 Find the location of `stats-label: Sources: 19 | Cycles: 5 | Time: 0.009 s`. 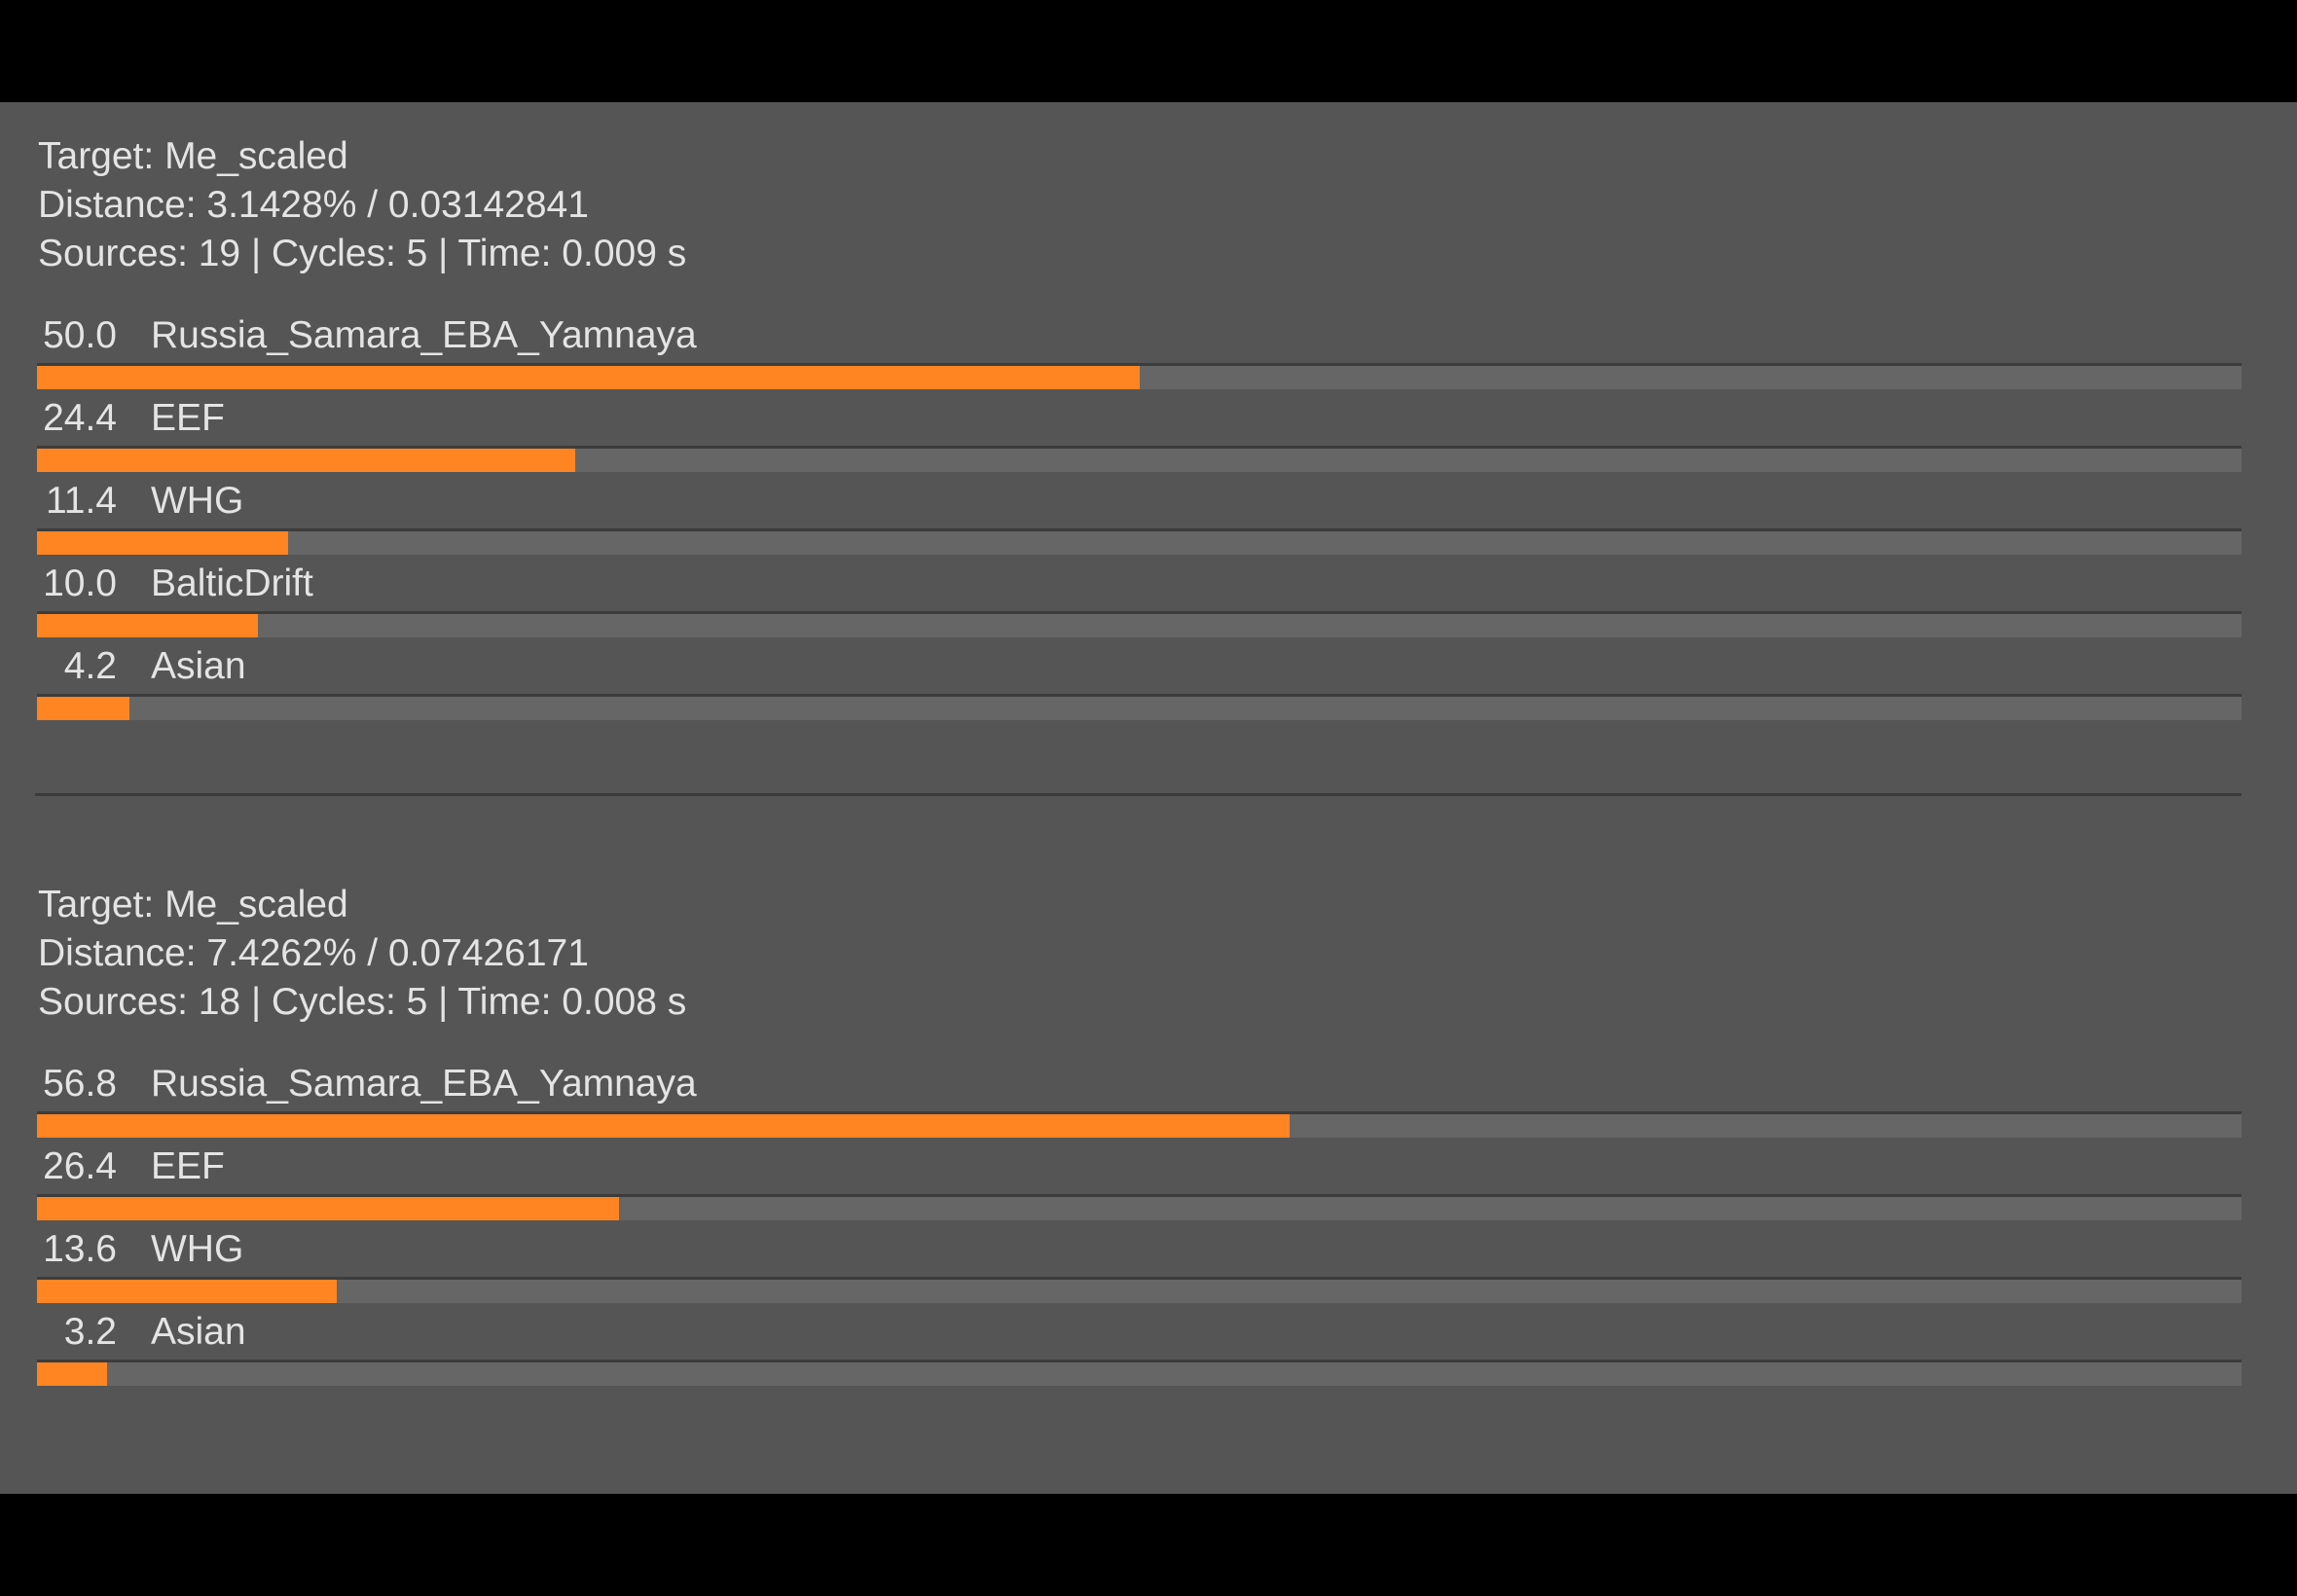

stats-label: Sources: 19 | Cycles: 5 | Time: 0.009 s is located at coordinates (362, 253).